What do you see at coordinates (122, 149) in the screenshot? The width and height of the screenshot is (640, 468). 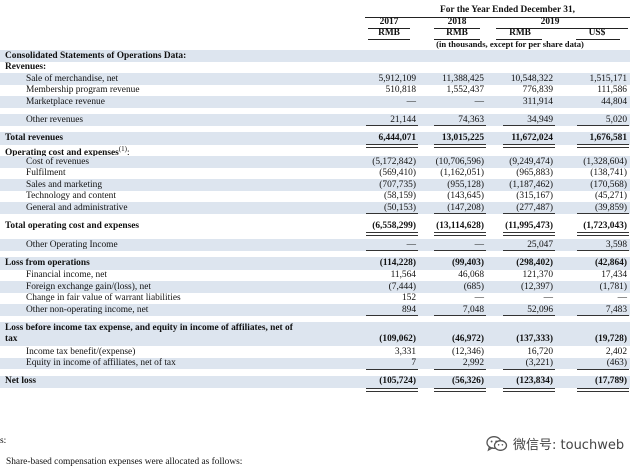 I see `footnote-marker: (1)` at bounding box center [122, 149].